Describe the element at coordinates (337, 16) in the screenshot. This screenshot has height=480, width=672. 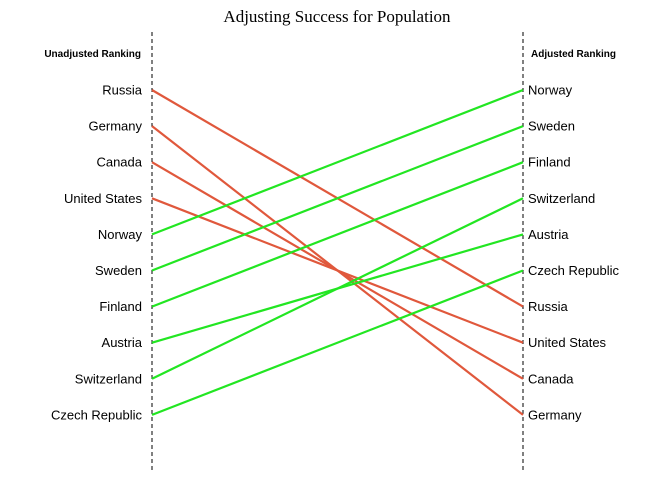
I see `chart-title: Adjusting Success for Population` at that location.